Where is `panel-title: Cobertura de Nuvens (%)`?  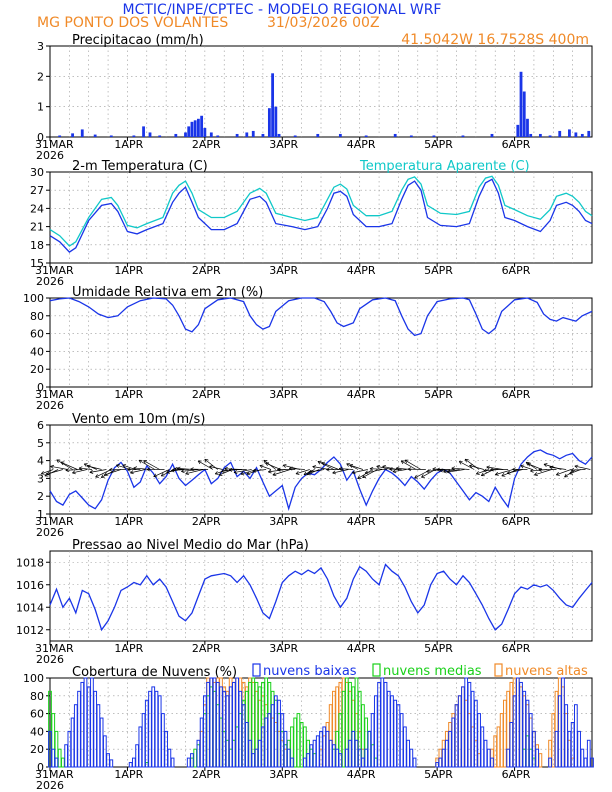
panel-title: Cobertura de Nuvens (%) is located at coordinates (154, 672).